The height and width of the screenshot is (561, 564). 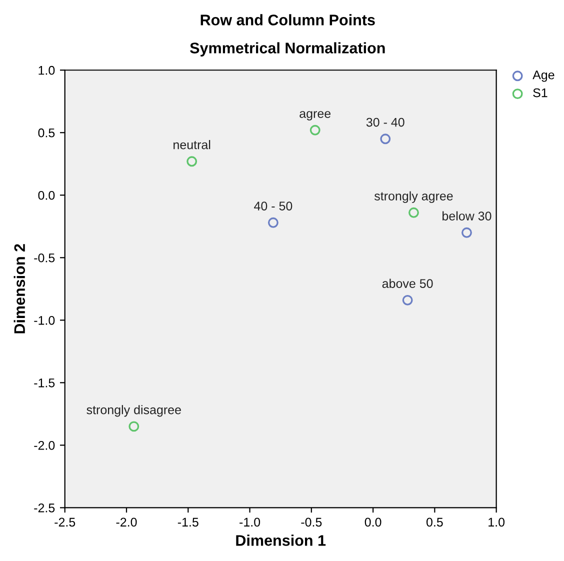 What do you see at coordinates (20, 289) in the screenshot?
I see `y-axis-title: Dimension 2` at bounding box center [20, 289].